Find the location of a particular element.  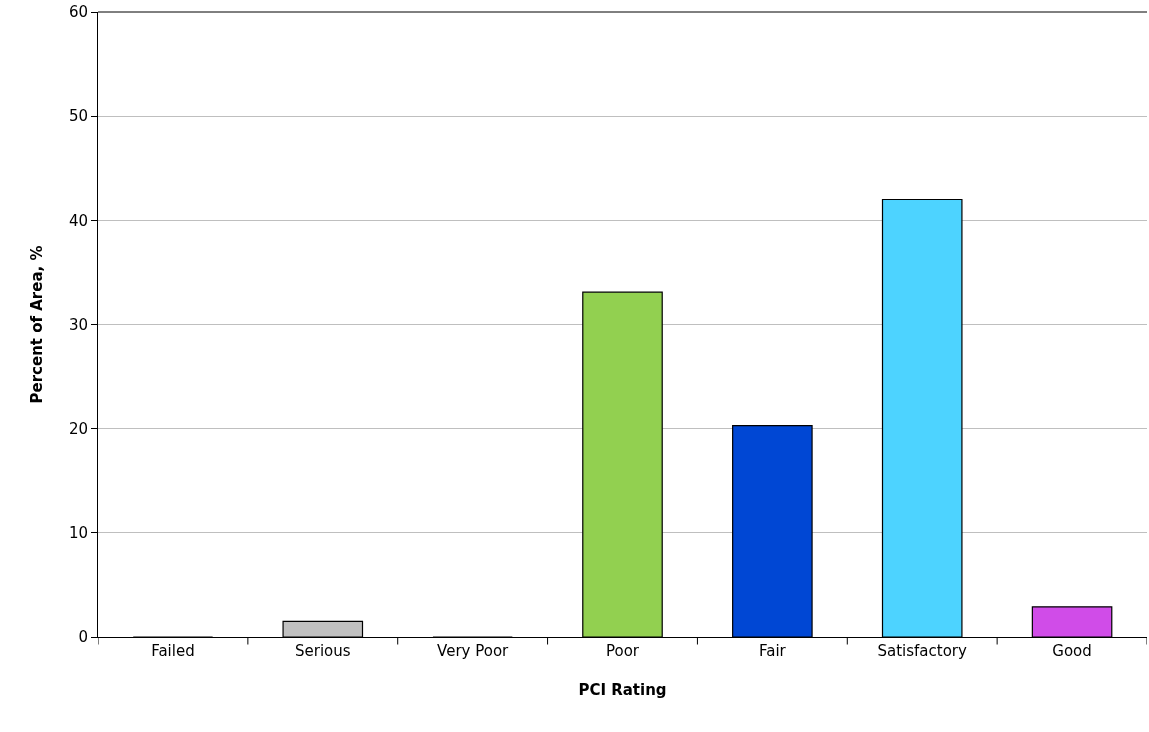

x-axis-title: PCI Rating is located at coordinates (622, 690).